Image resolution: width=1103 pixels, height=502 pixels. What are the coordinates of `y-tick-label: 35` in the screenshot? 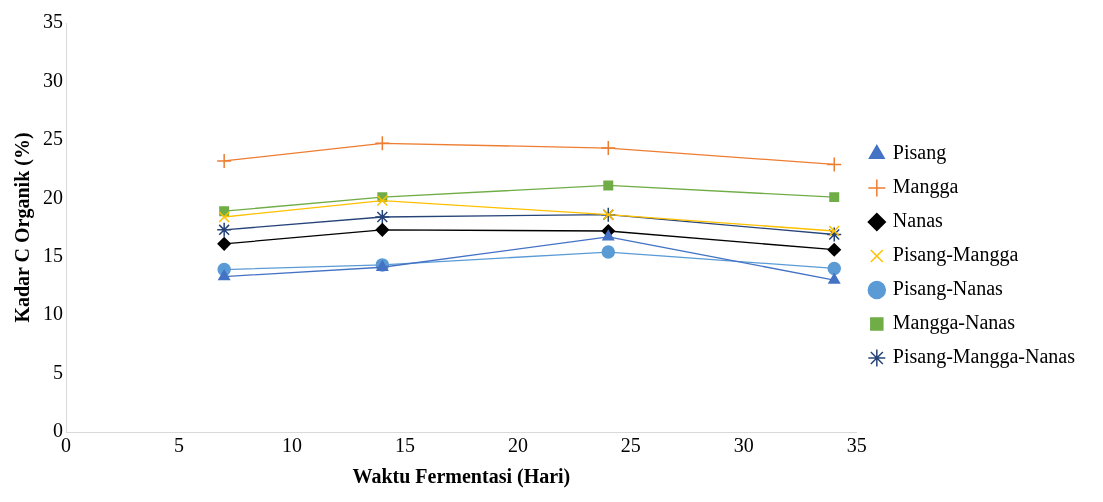 It's located at (53, 21).